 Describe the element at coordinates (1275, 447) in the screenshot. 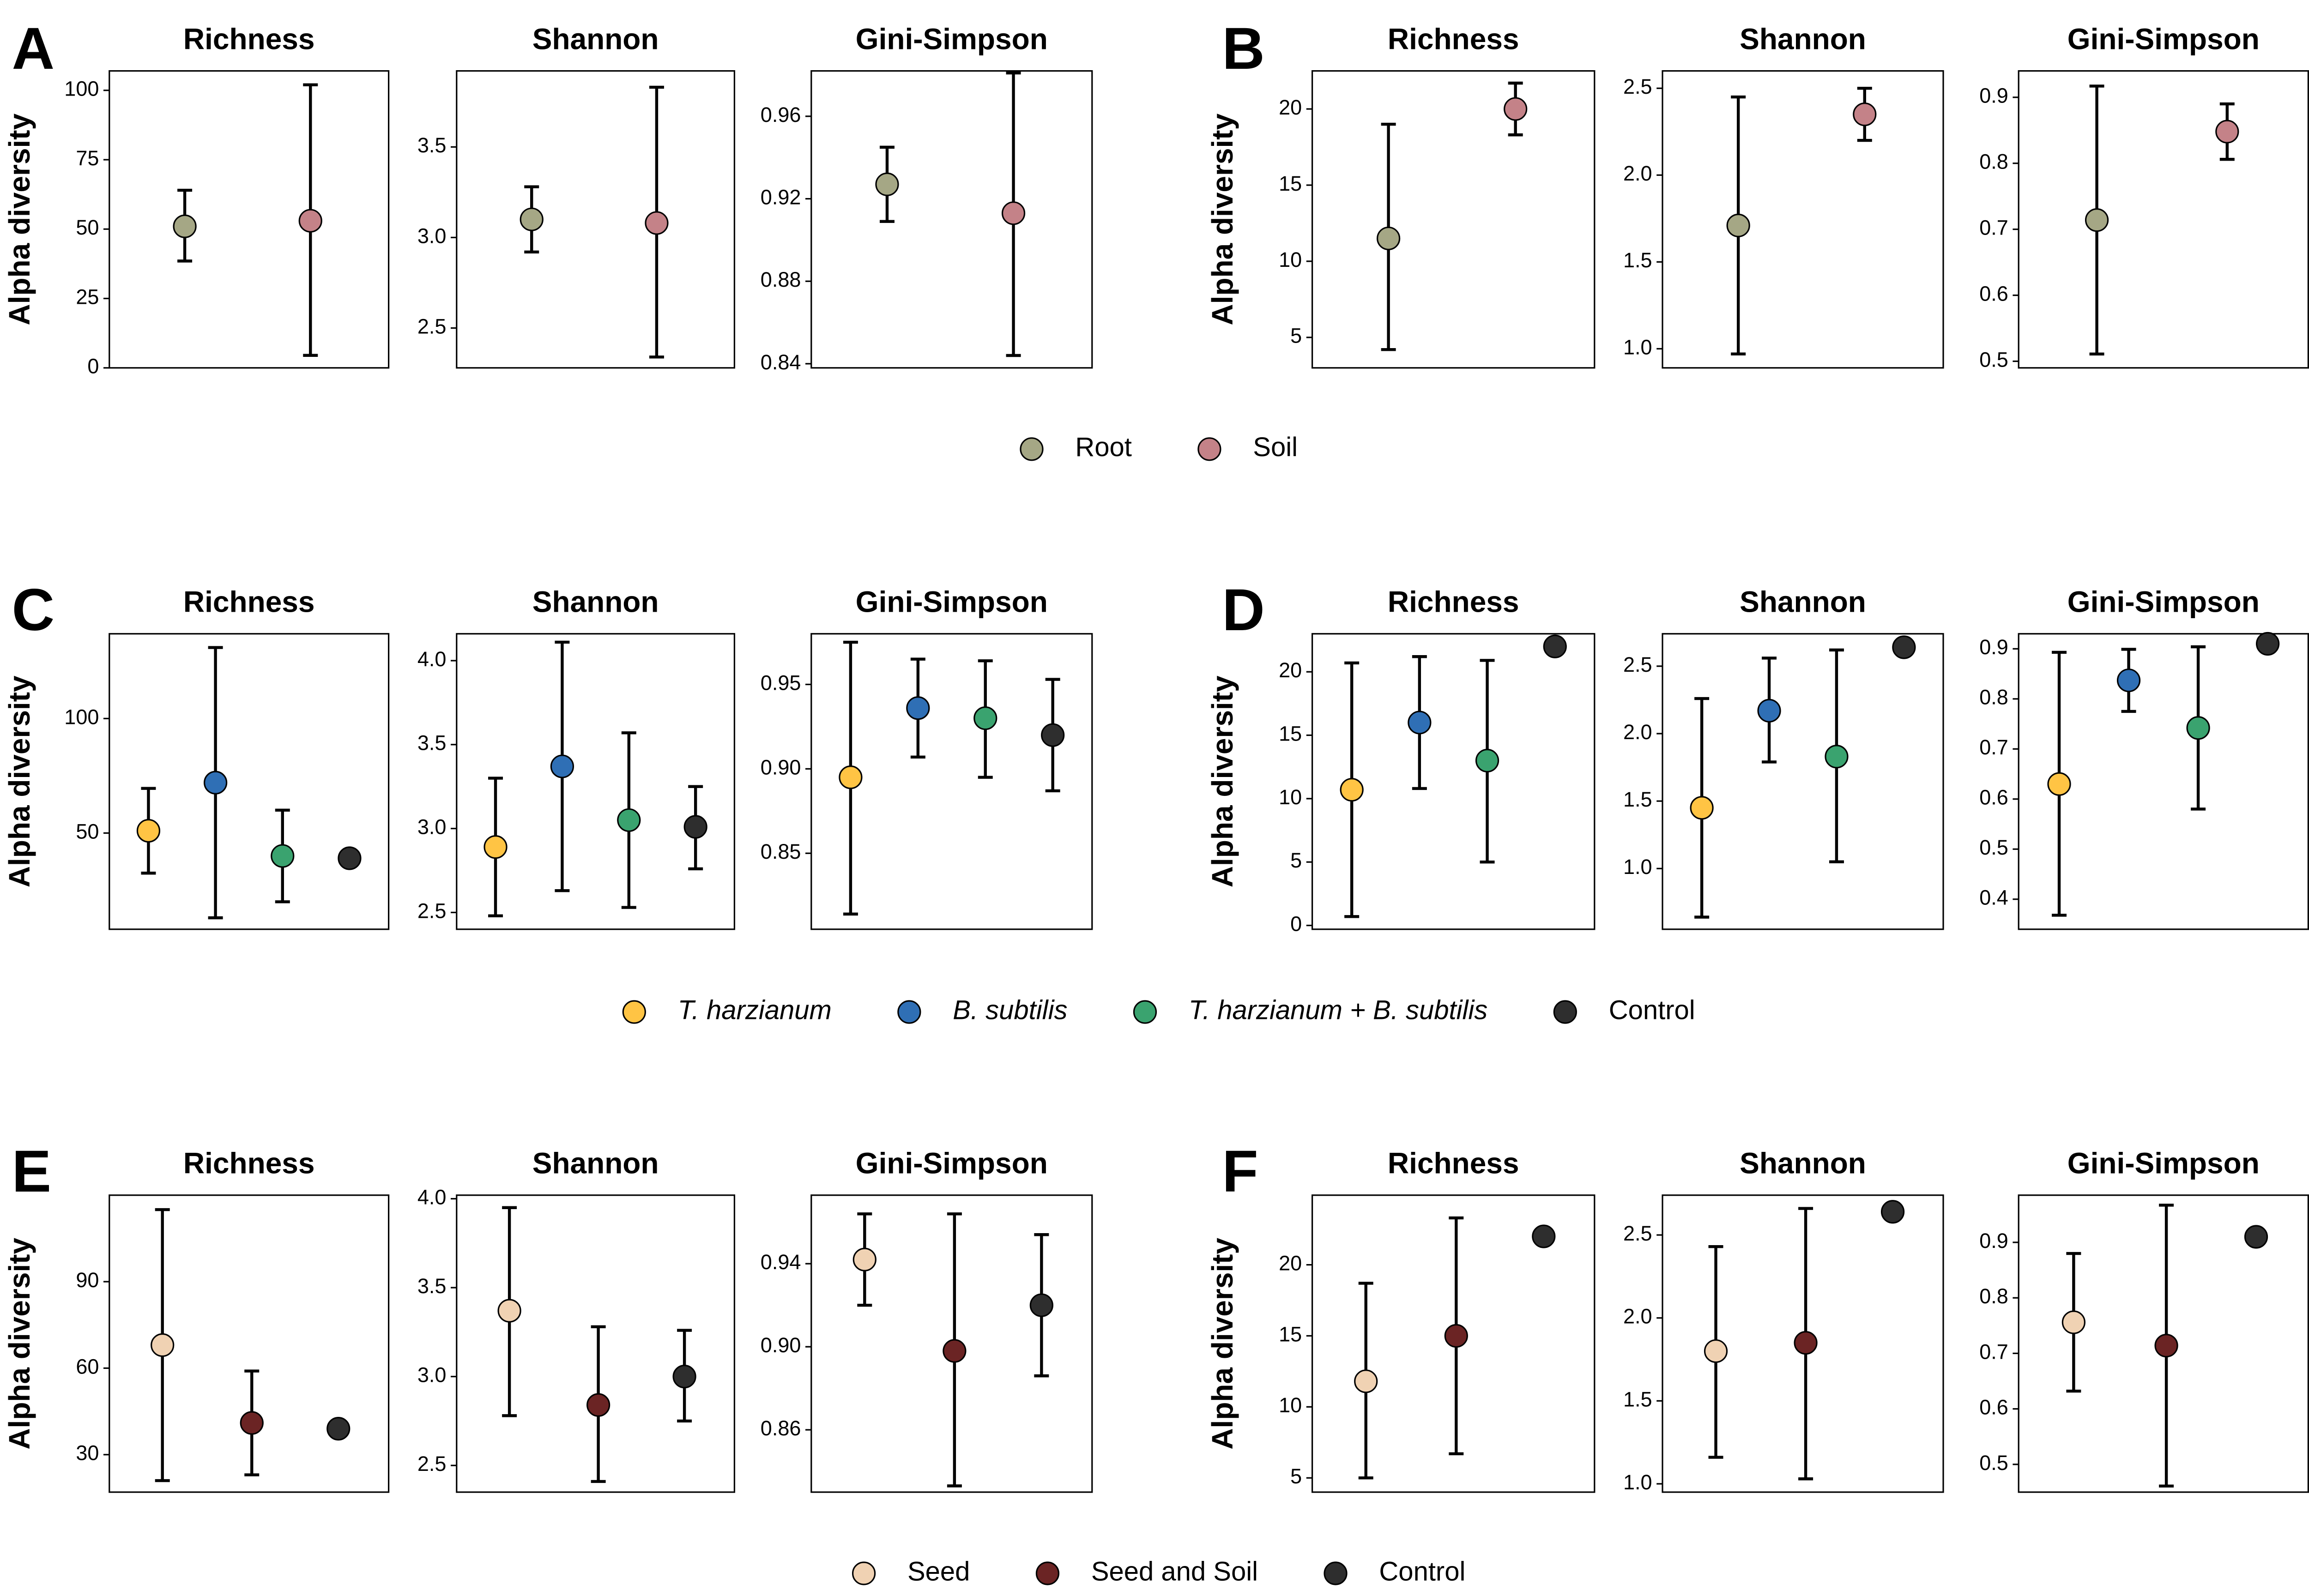

I see `legend-label: Soil` at that location.